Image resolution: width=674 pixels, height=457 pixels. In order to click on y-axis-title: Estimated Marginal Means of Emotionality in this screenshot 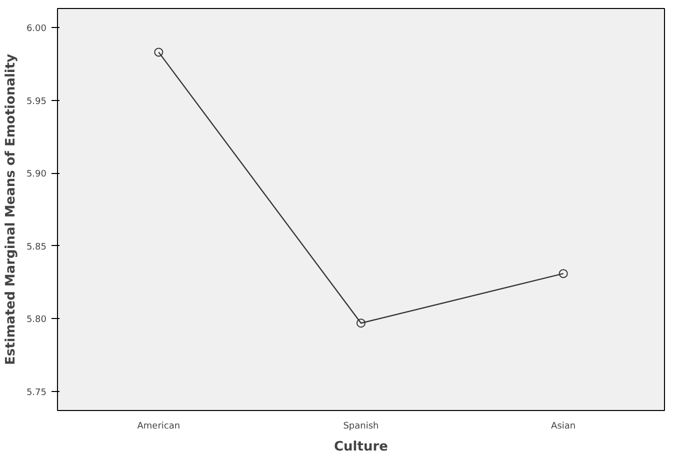, I will do `click(10, 209)`.